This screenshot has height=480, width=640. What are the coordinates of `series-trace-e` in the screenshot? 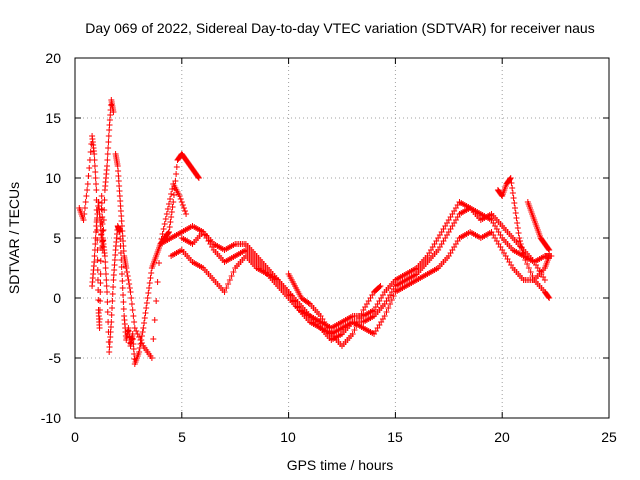 It's located at (360, 286).